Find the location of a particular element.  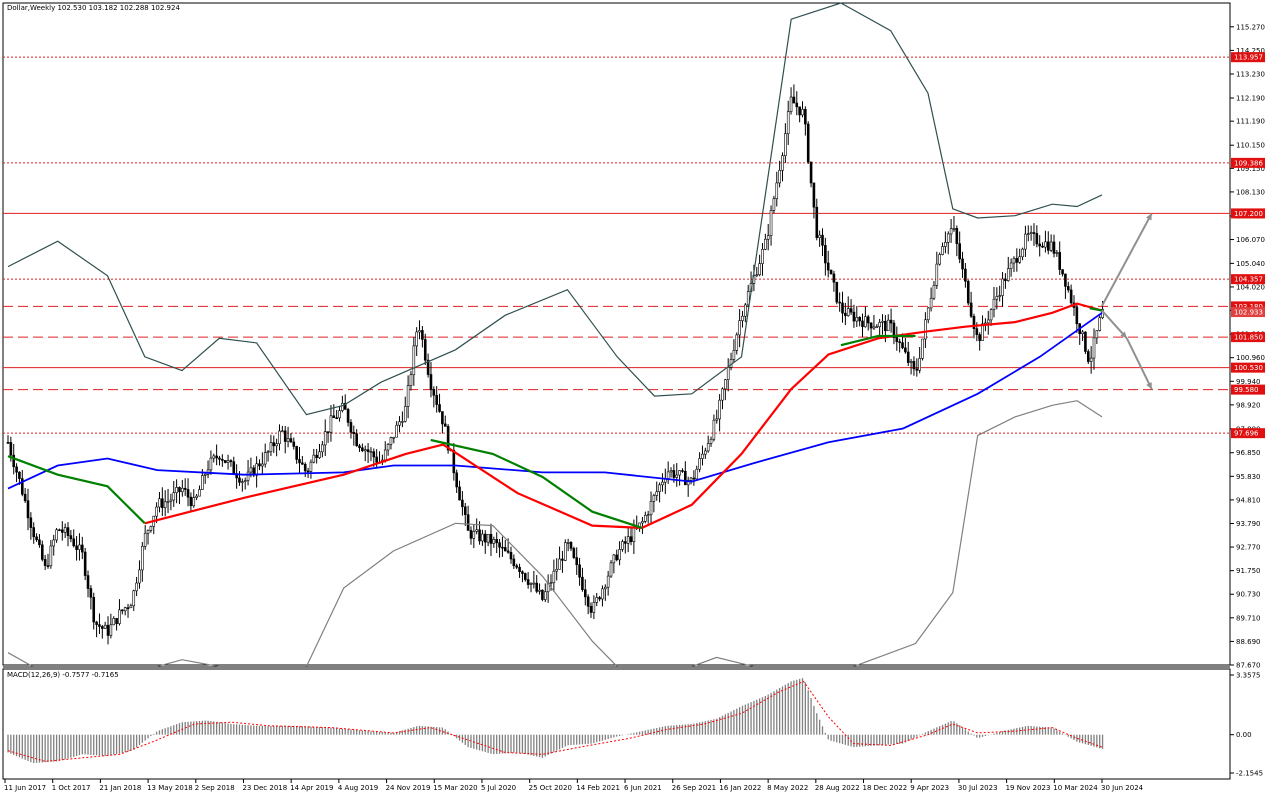

projection-arrowhead is located at coordinates (1149, 386).